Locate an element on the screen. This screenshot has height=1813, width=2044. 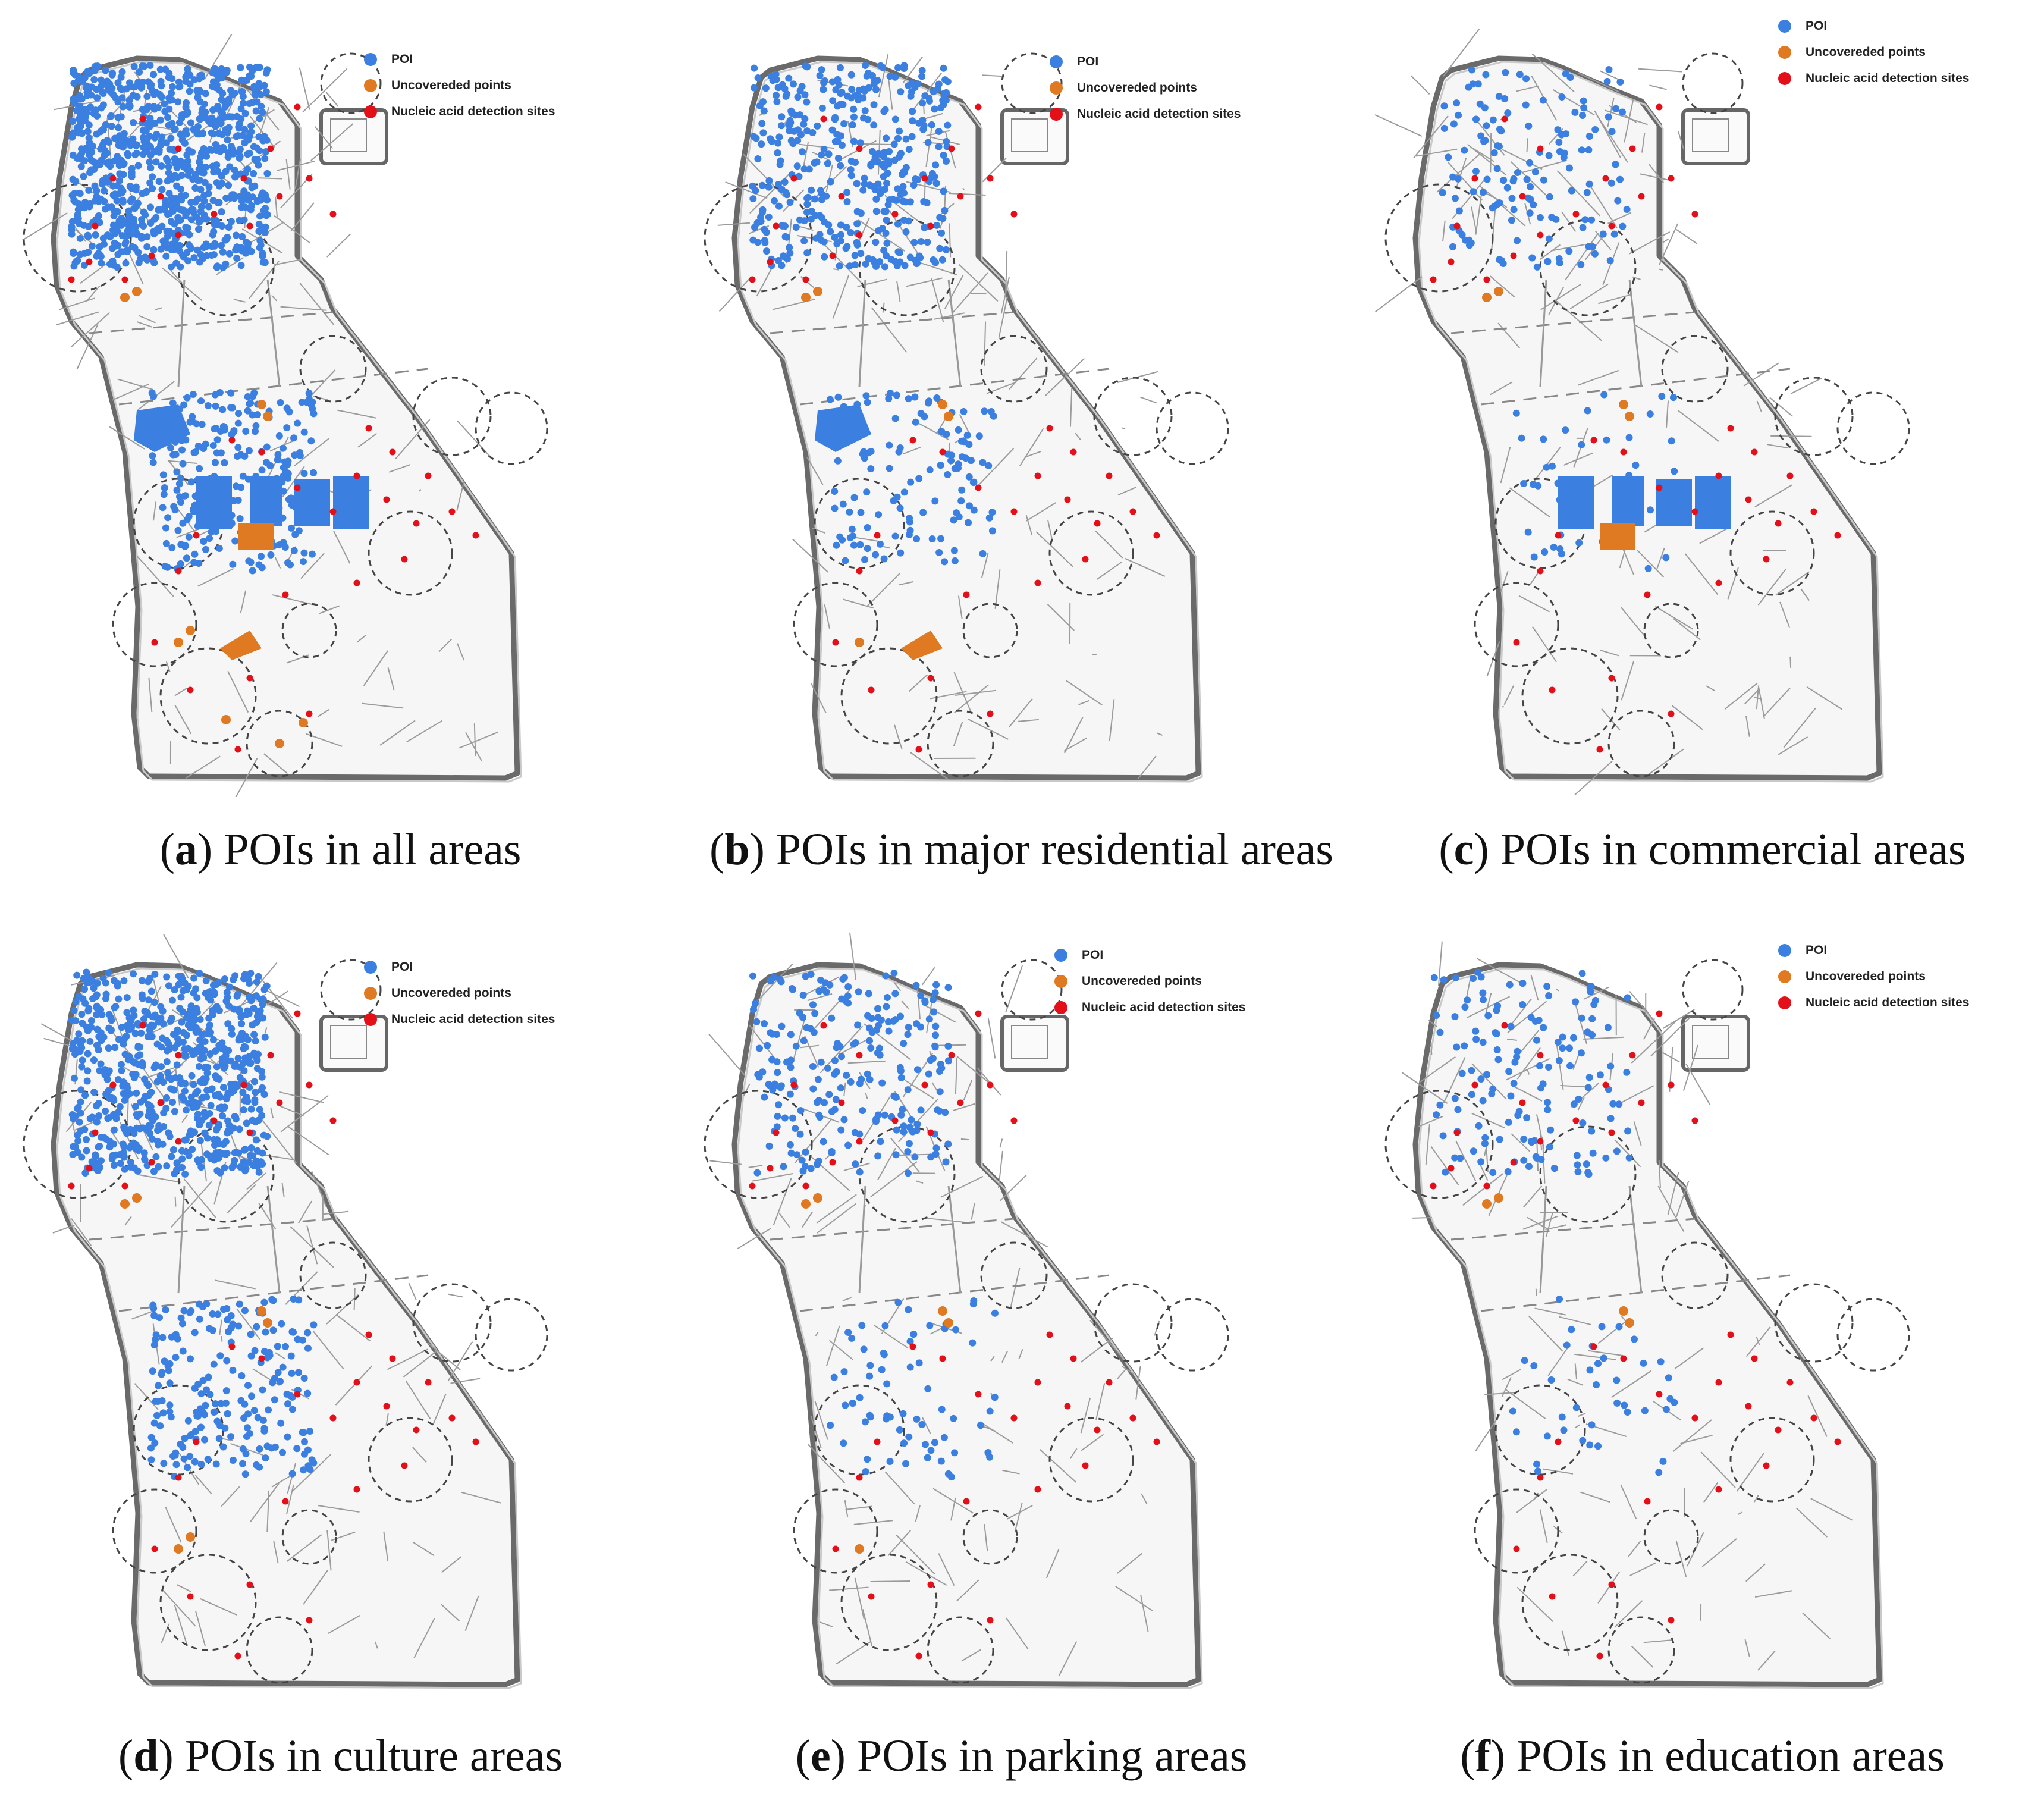
uncovered-marker-icon is located at coordinates (1060, 981).